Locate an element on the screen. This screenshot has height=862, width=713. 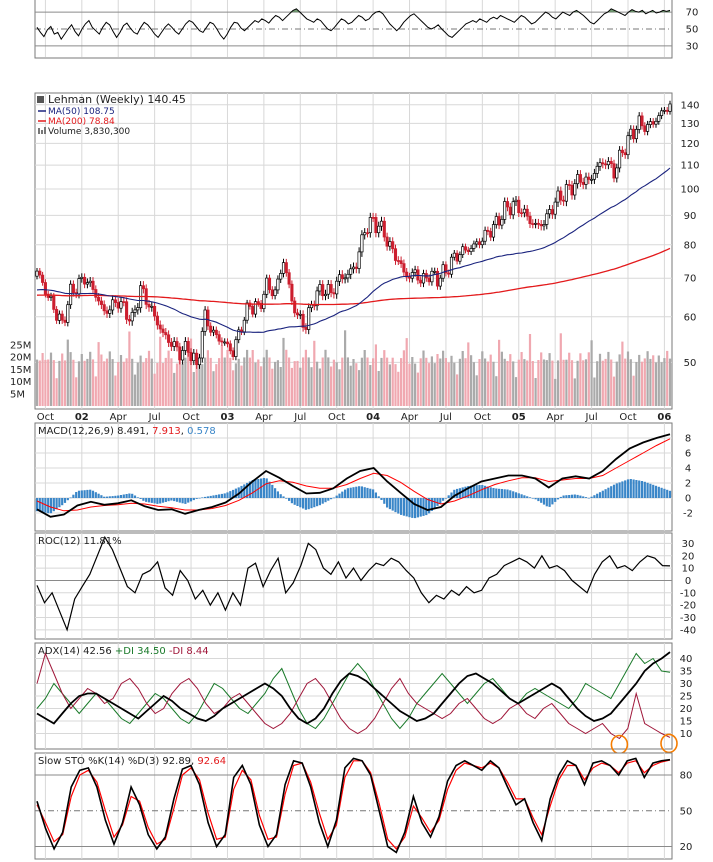
macd-title: MACD(12,26,9) 8.491, 7.913, 0.578 is located at coordinates (127, 431).